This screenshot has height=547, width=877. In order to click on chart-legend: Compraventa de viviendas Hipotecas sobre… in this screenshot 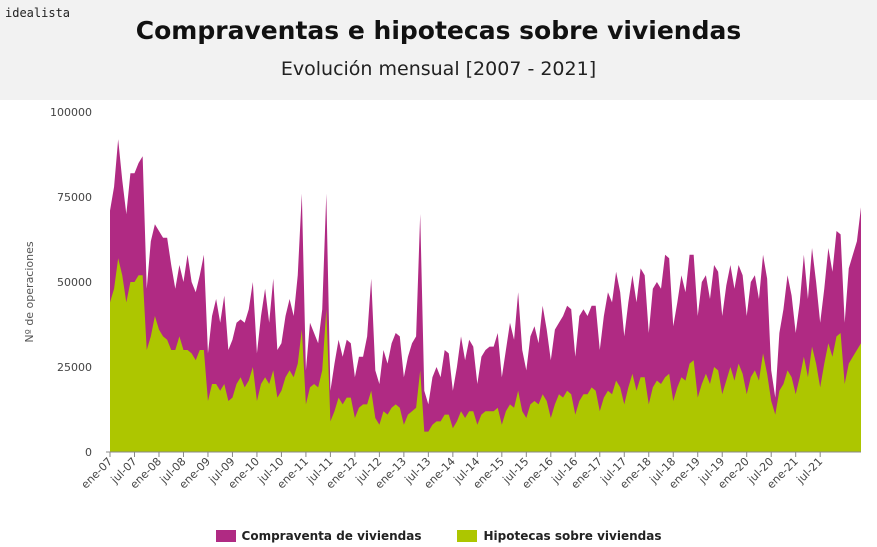, I will do `click(438, 536)`.